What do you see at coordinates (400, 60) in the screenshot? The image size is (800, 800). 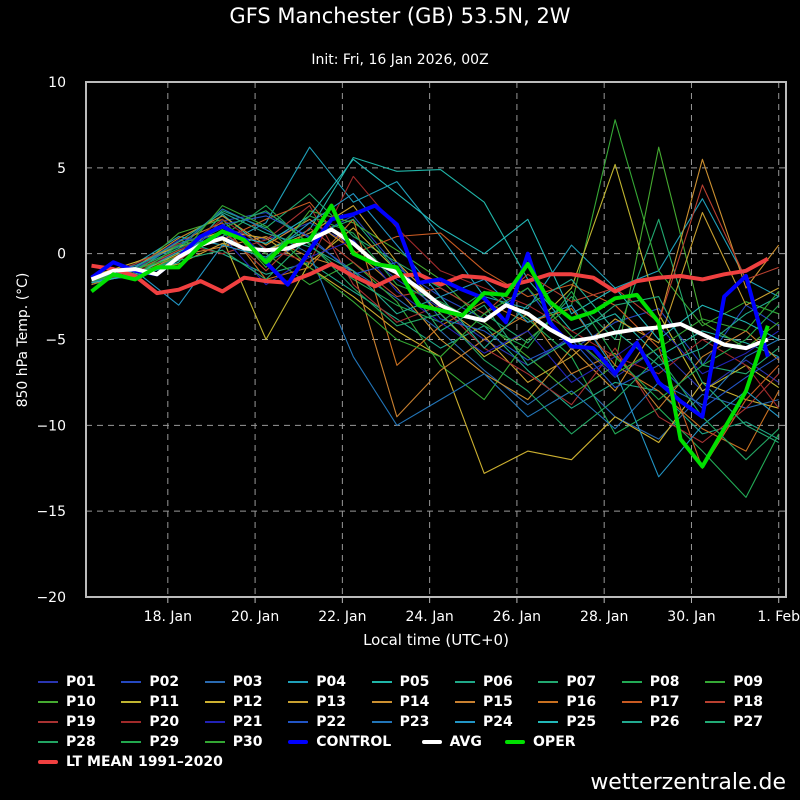 I see `chart-subtitle: Init: Fri, 16 Jan 2026, 00Z` at bounding box center [400, 60].